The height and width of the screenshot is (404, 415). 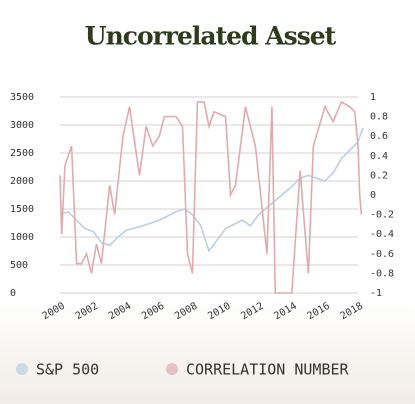 I want to click on y-tick-label: 3500, so click(x=22, y=97).